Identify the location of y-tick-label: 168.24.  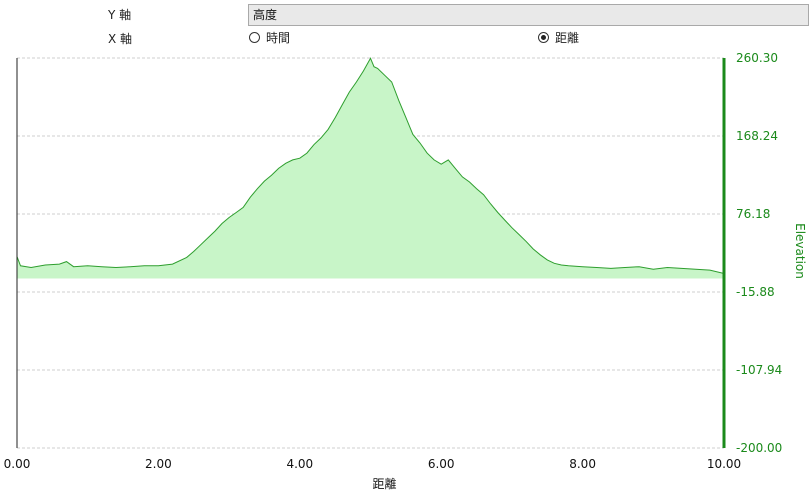
(757, 136).